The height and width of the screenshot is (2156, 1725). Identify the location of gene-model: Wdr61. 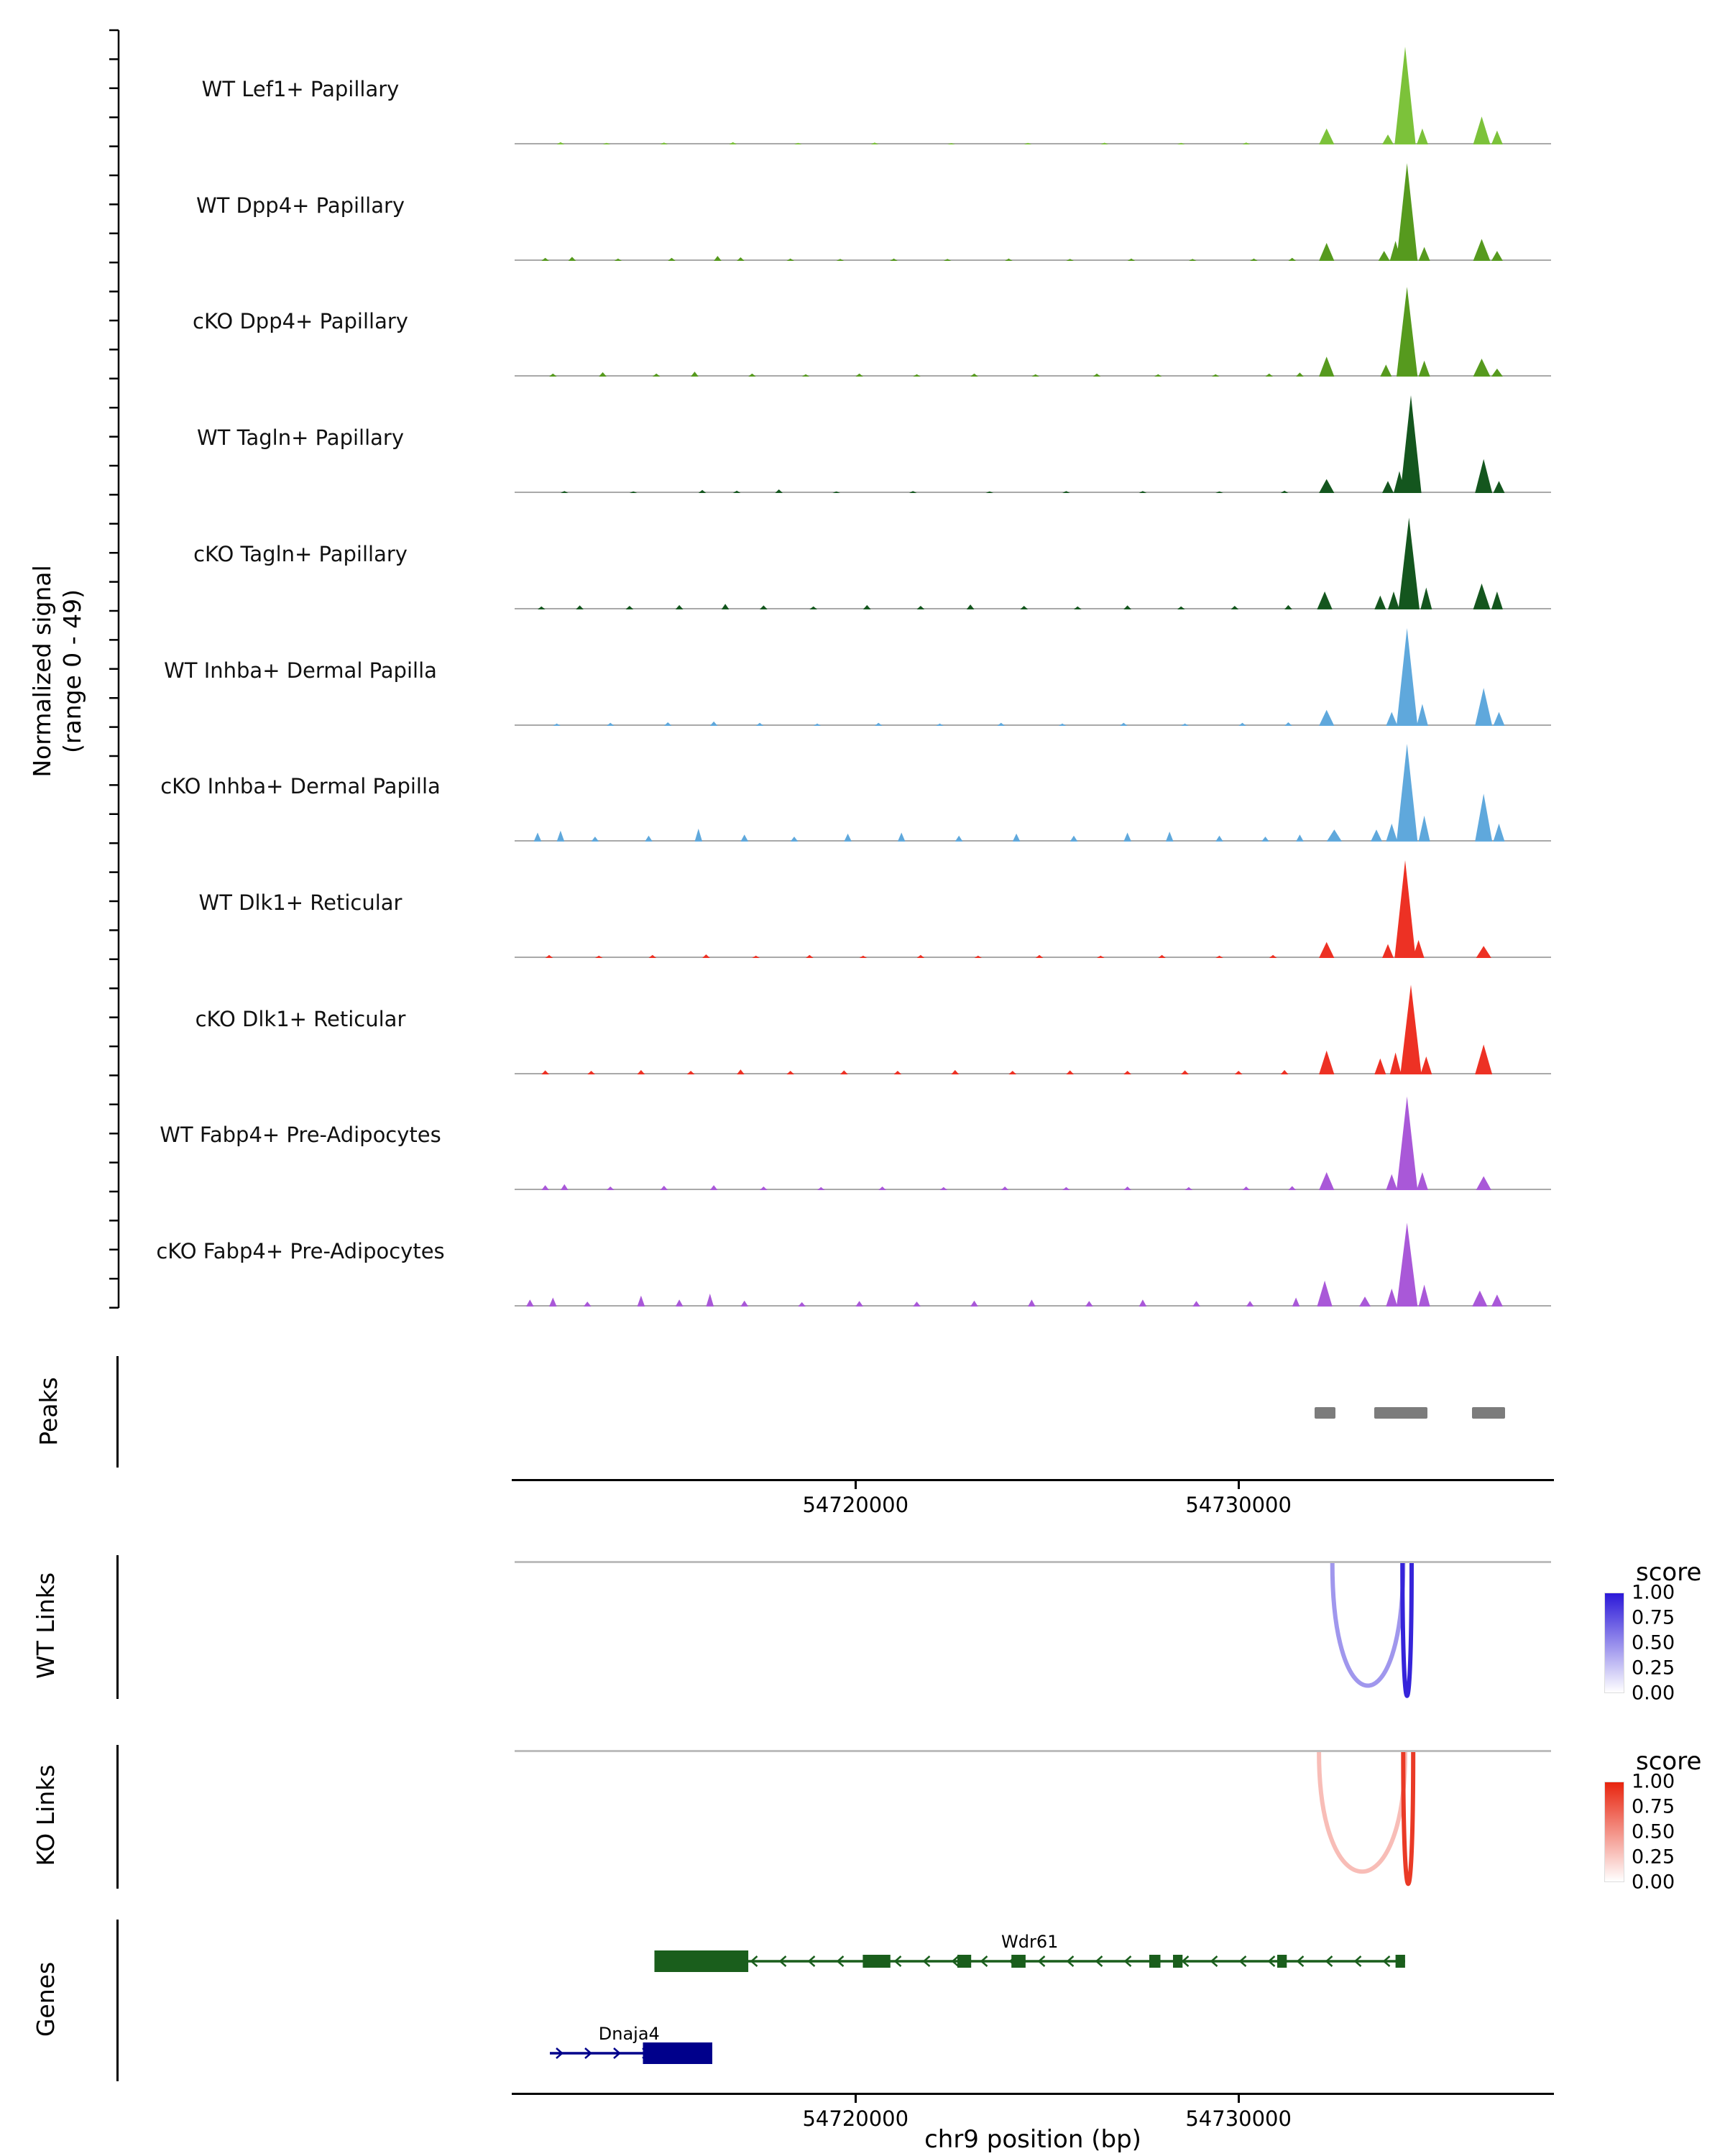
(1029, 1952).